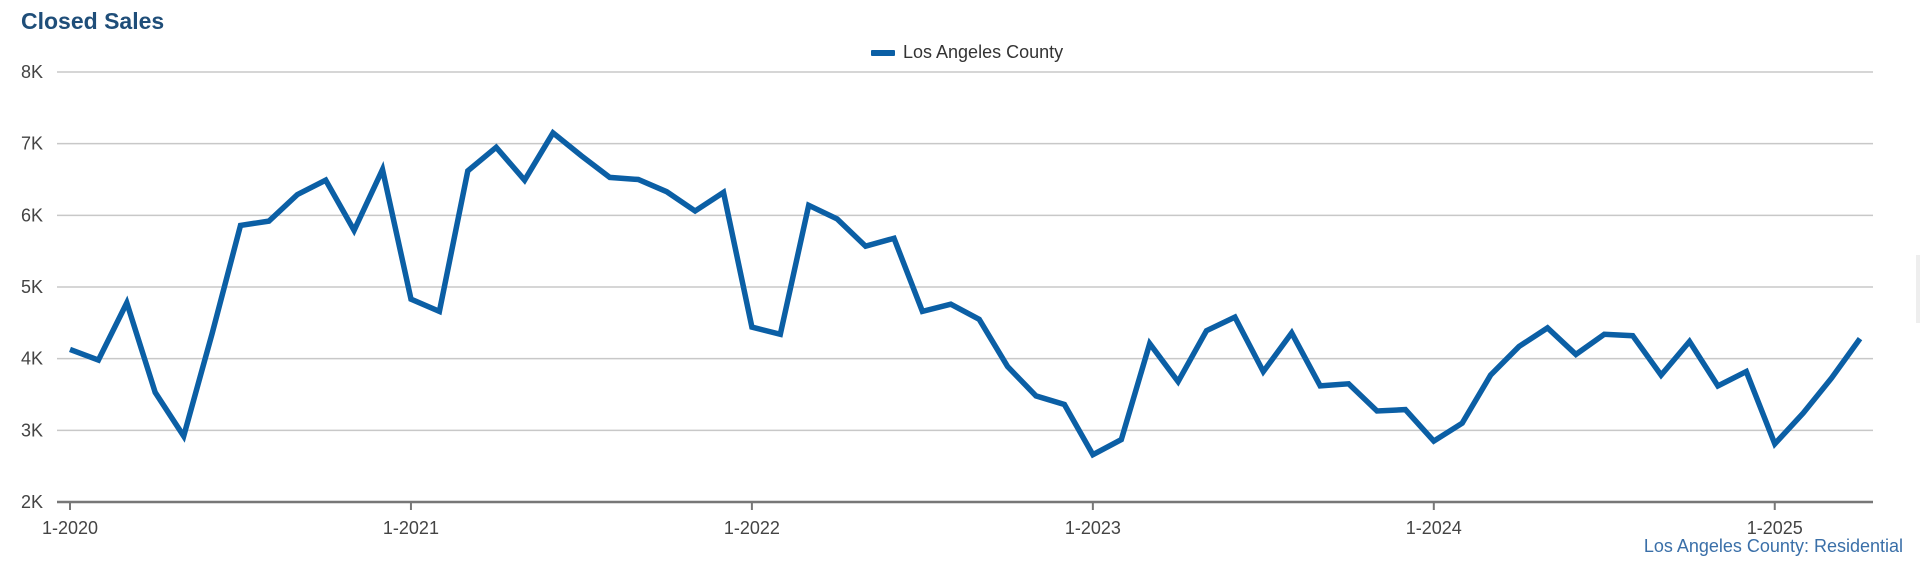 Image resolution: width=1920 pixels, height=567 pixels. Describe the element at coordinates (70, 528) in the screenshot. I see `x-tick-label: 1-2020` at that location.